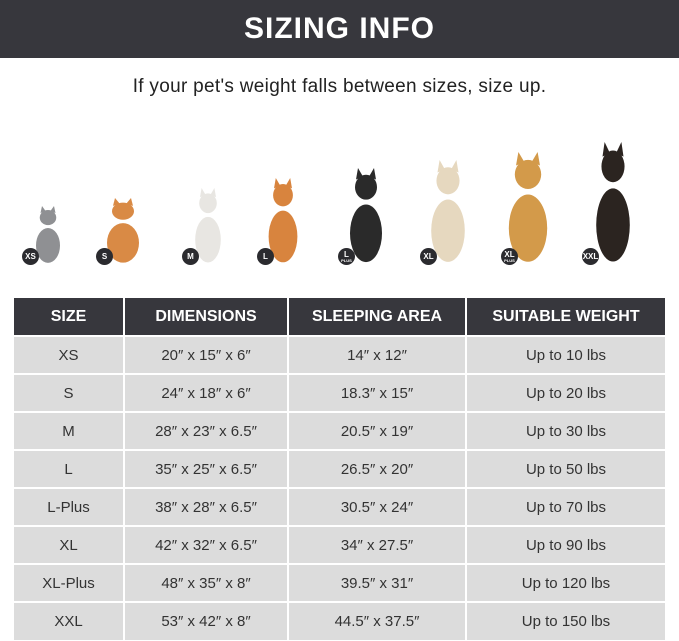  I want to click on table-cell: 20.5″ x 19″, so click(377, 430).